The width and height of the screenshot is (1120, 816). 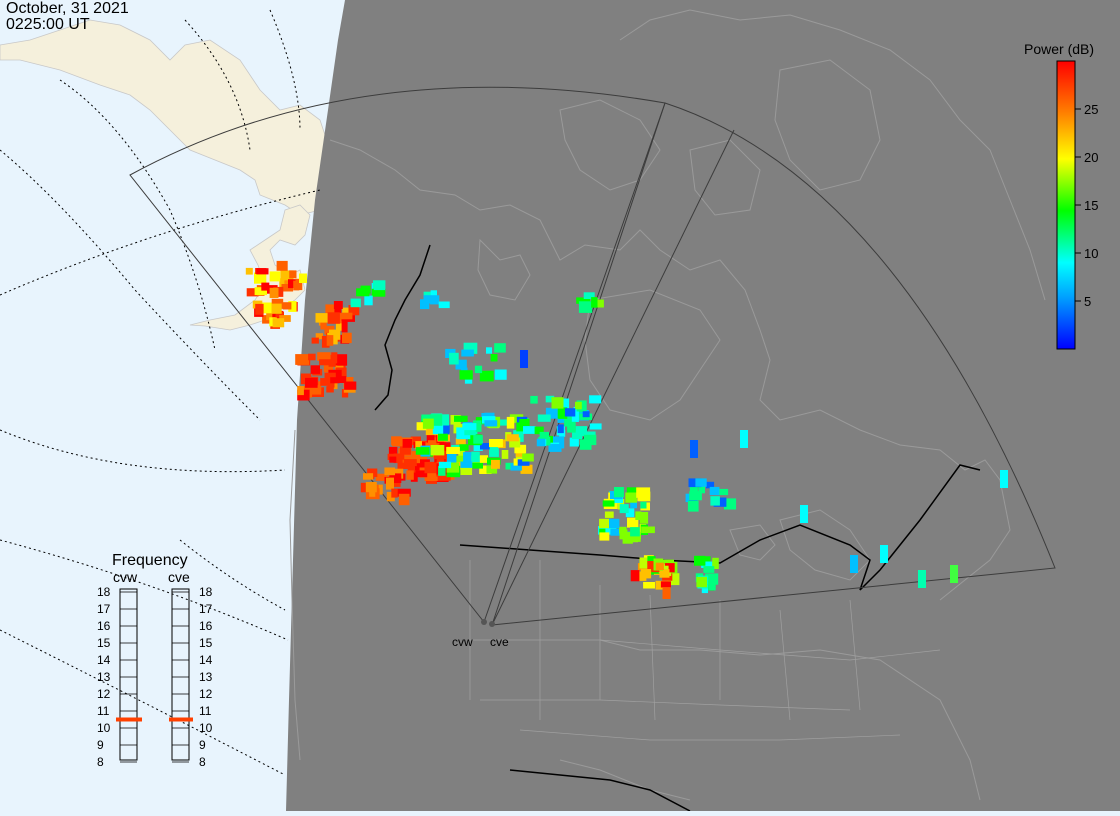 I want to click on cvw-frequency-column, so click(x=128, y=674).